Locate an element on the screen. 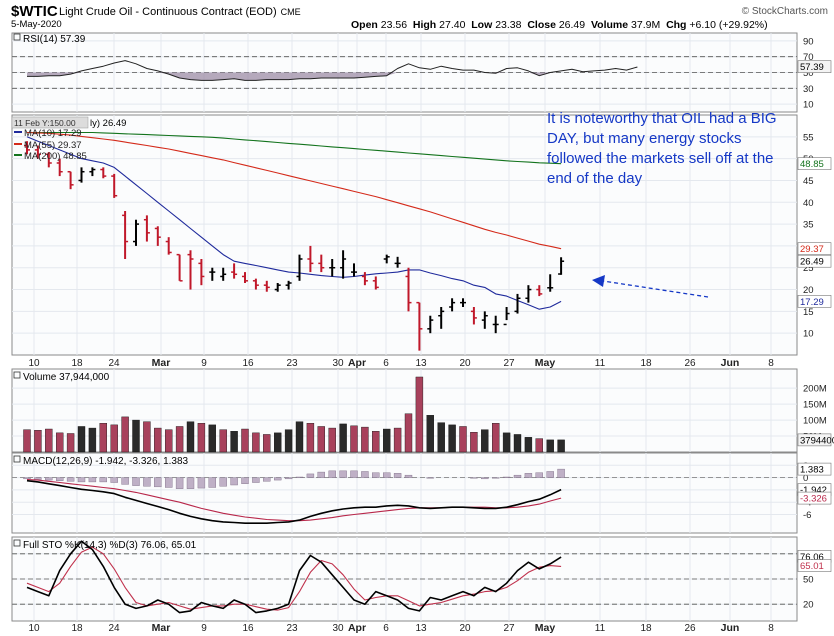 This screenshot has width=834, height=636. ma-line-ma200 is located at coordinates (294, 148).